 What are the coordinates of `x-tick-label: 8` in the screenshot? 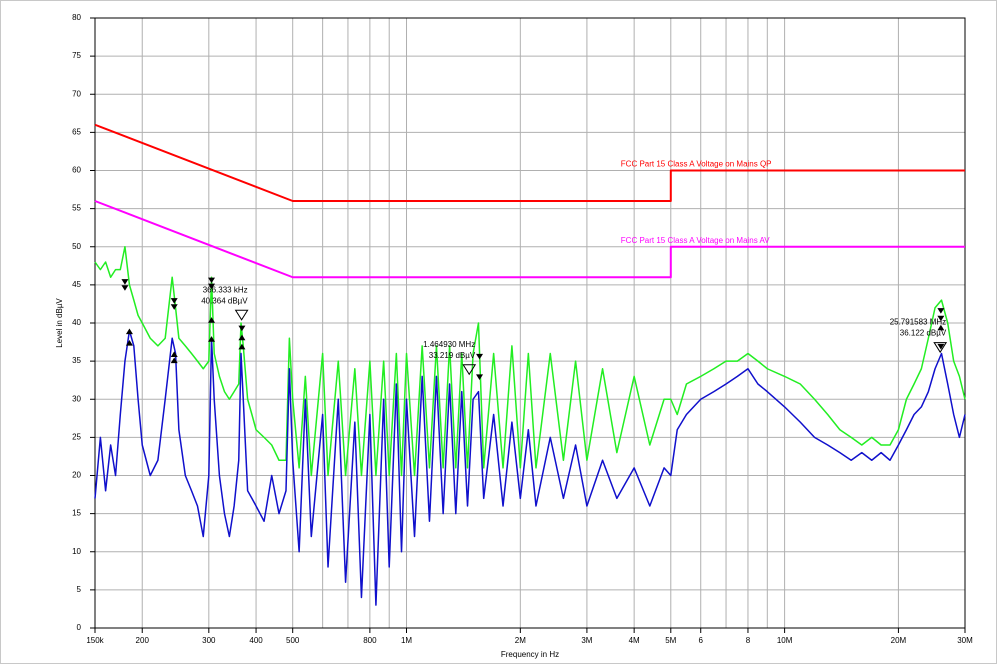 It's located at (748, 640).